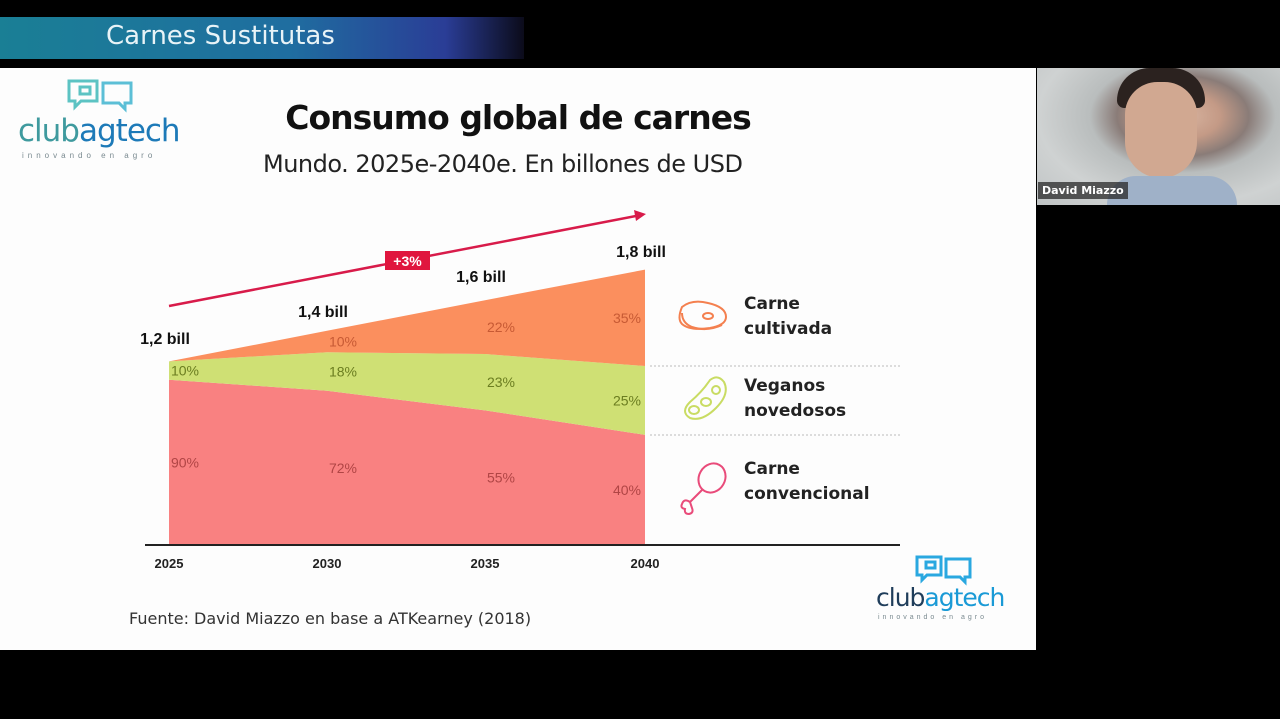  What do you see at coordinates (185, 462) in the screenshot?
I see `segment-label: 90%` at bounding box center [185, 462].